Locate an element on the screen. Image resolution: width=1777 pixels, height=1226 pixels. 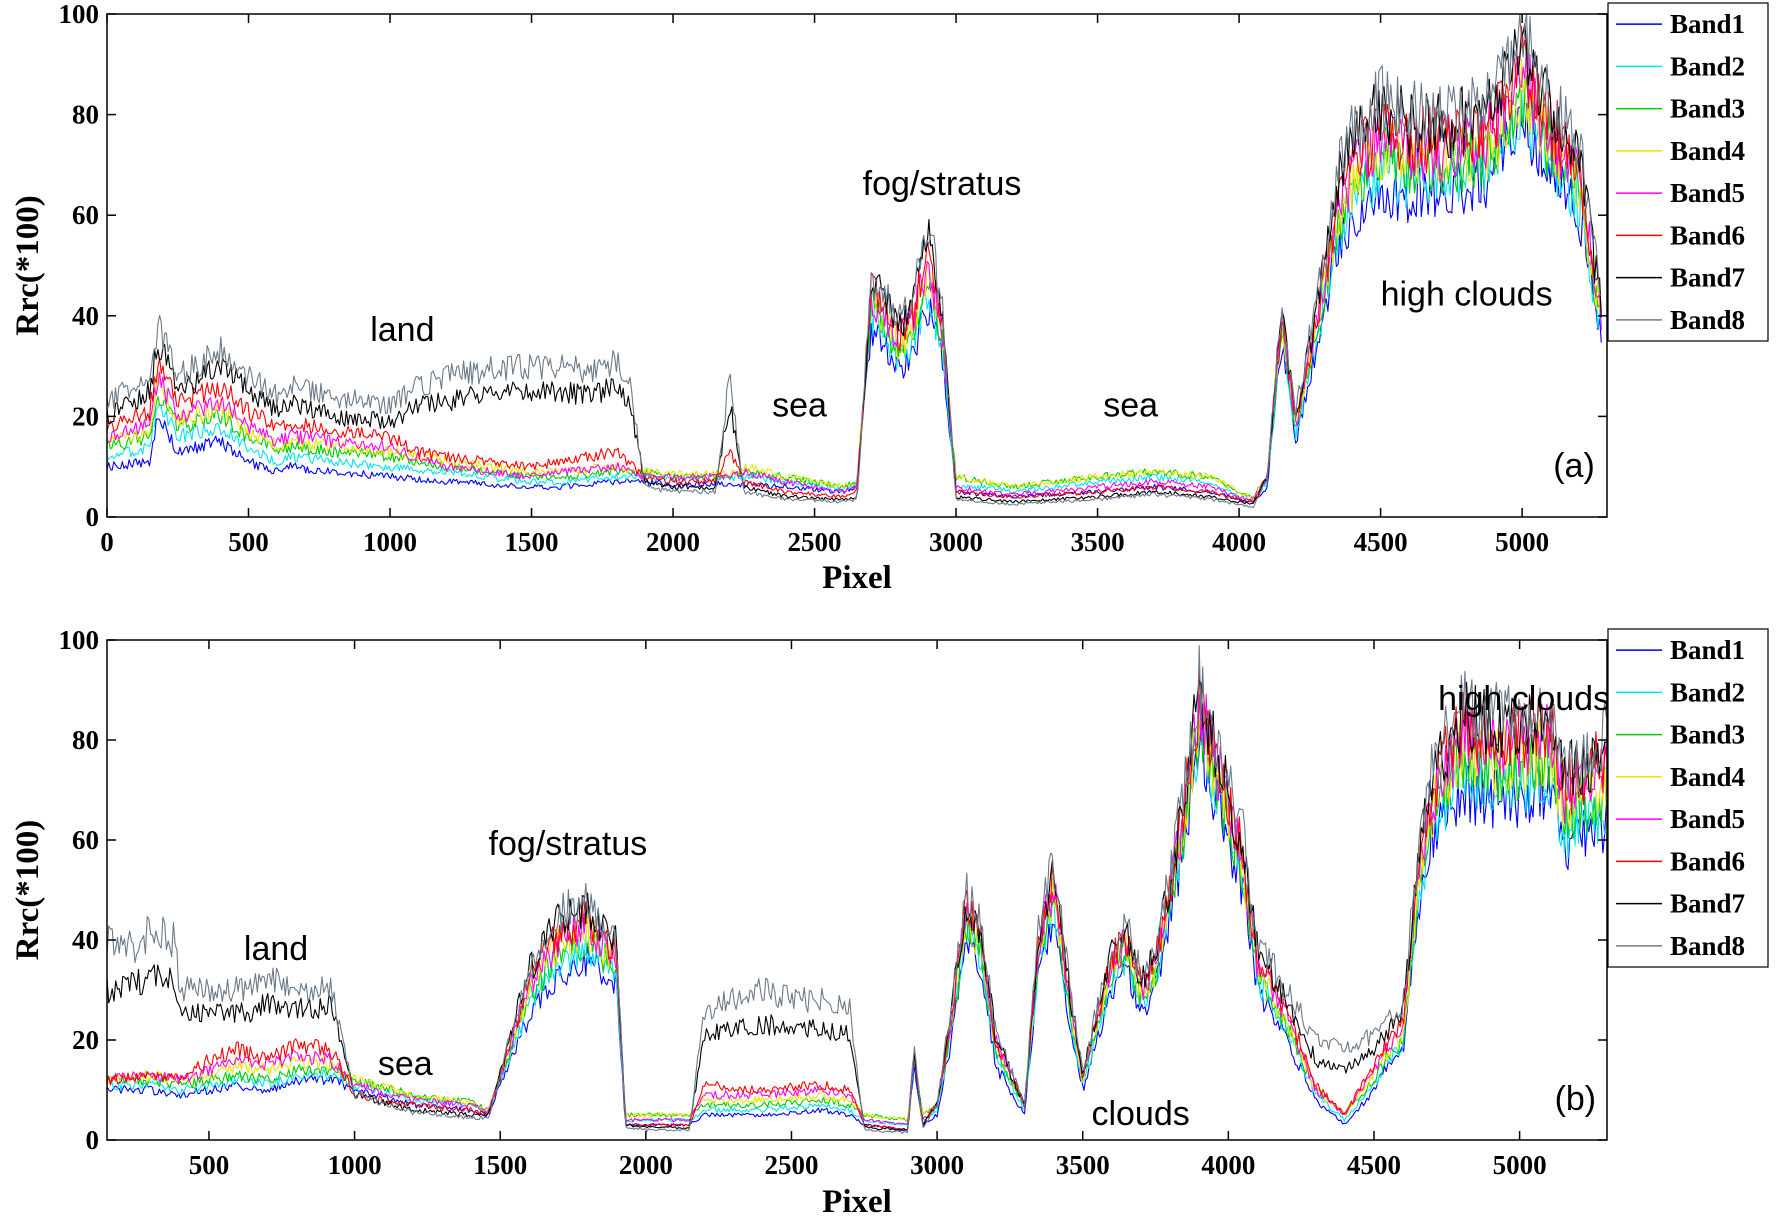
annotation-label: (b) is located at coordinates (1576, 1099).